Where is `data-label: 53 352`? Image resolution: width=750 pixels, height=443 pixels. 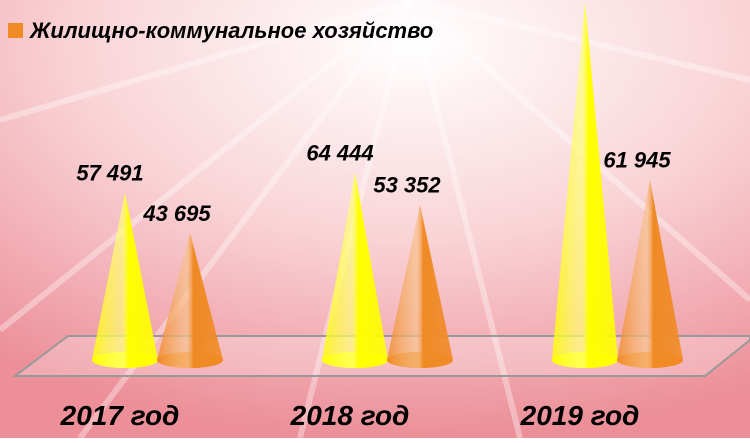
data-label: 53 352 is located at coordinates (407, 185).